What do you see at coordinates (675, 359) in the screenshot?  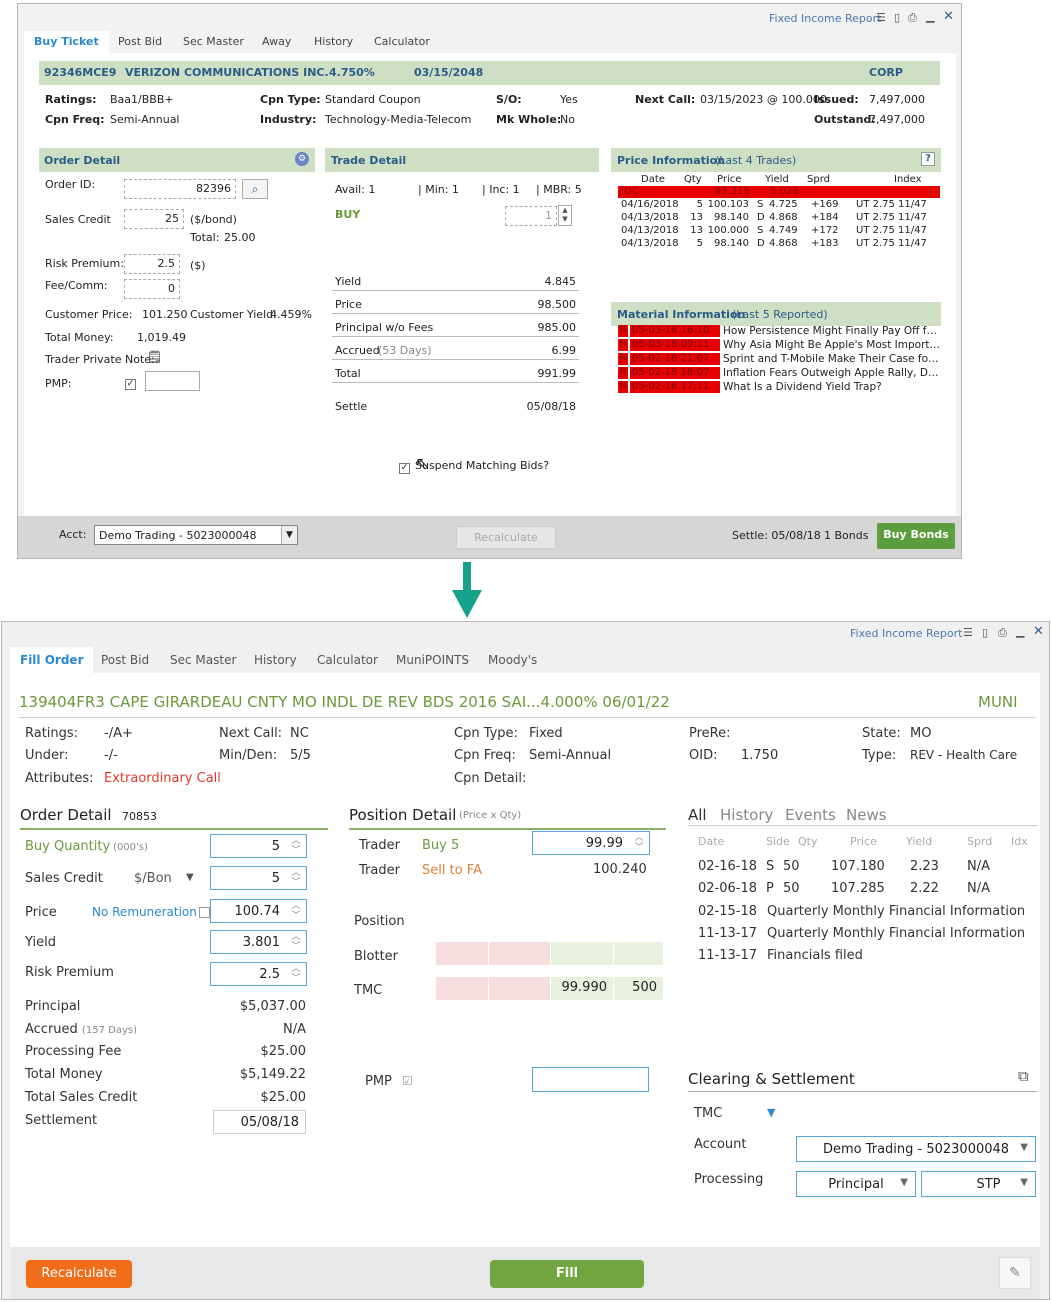 I see `news-timestamp: 05-02-18 21:07` at bounding box center [675, 359].